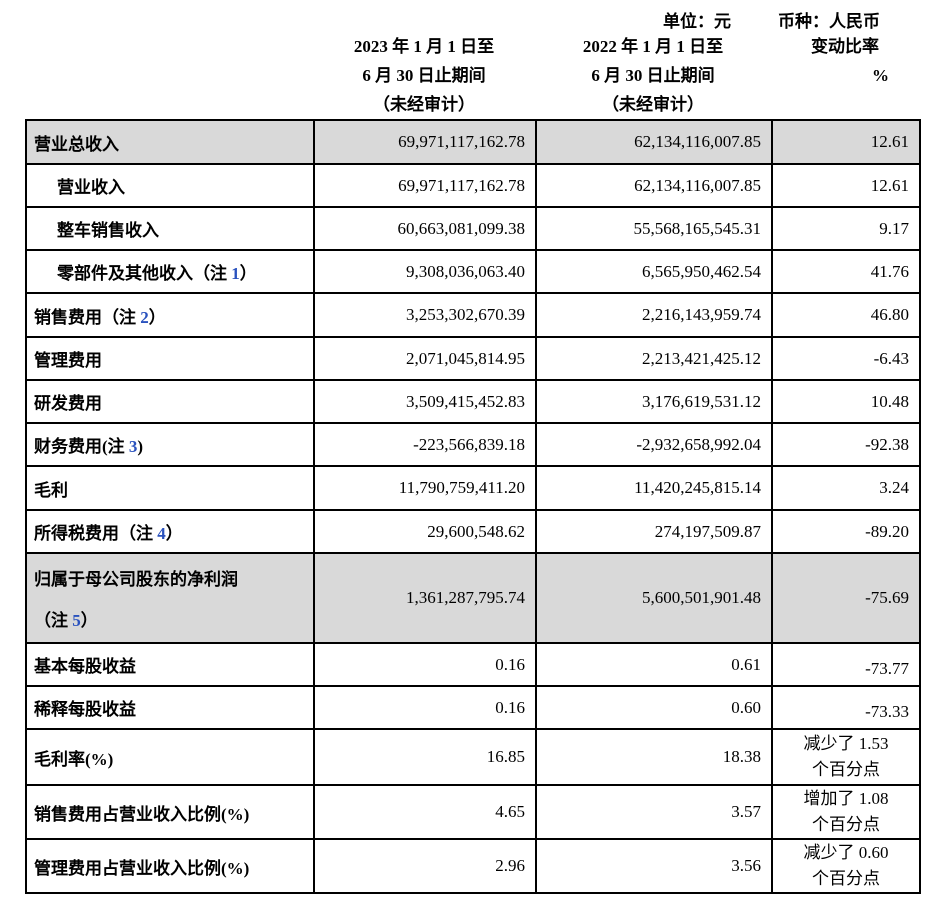 Image resolution: width=941 pixels, height=914 pixels. What do you see at coordinates (136, 579) in the screenshot?
I see `row-label: 归属于母公司股东的净利润` at bounding box center [136, 579].